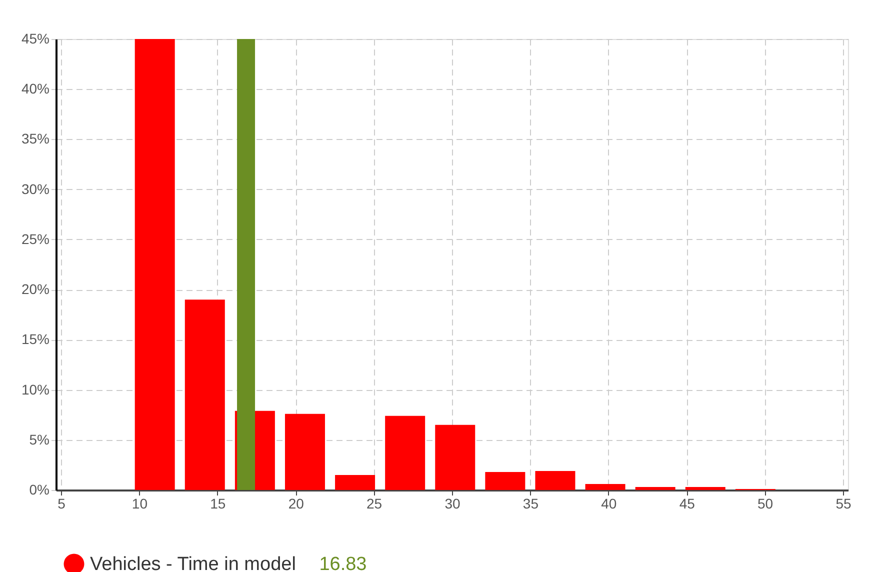  What do you see at coordinates (39, 490) in the screenshot?
I see `y-tick-label: 0%` at bounding box center [39, 490].